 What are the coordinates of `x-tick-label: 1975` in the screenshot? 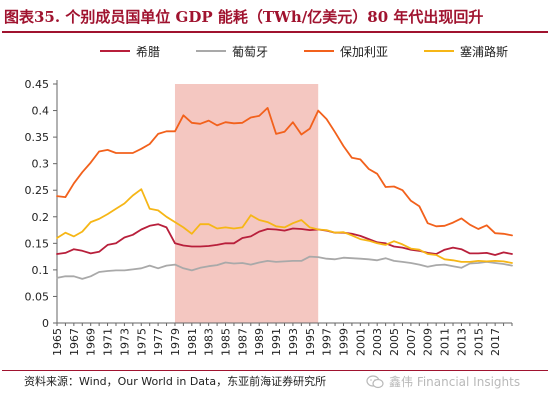 It's located at (141, 342).